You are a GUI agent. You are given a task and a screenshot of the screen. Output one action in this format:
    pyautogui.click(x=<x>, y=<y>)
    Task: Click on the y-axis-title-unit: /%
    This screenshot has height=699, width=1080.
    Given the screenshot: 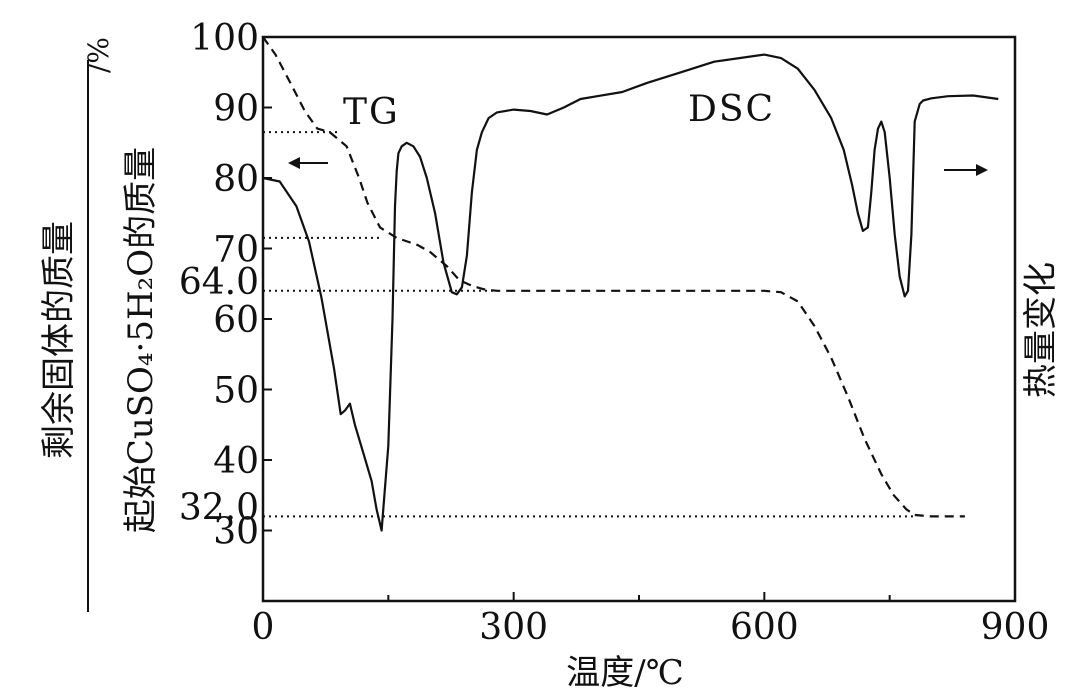 What is the action you would take?
    pyautogui.click(x=98, y=55)
    